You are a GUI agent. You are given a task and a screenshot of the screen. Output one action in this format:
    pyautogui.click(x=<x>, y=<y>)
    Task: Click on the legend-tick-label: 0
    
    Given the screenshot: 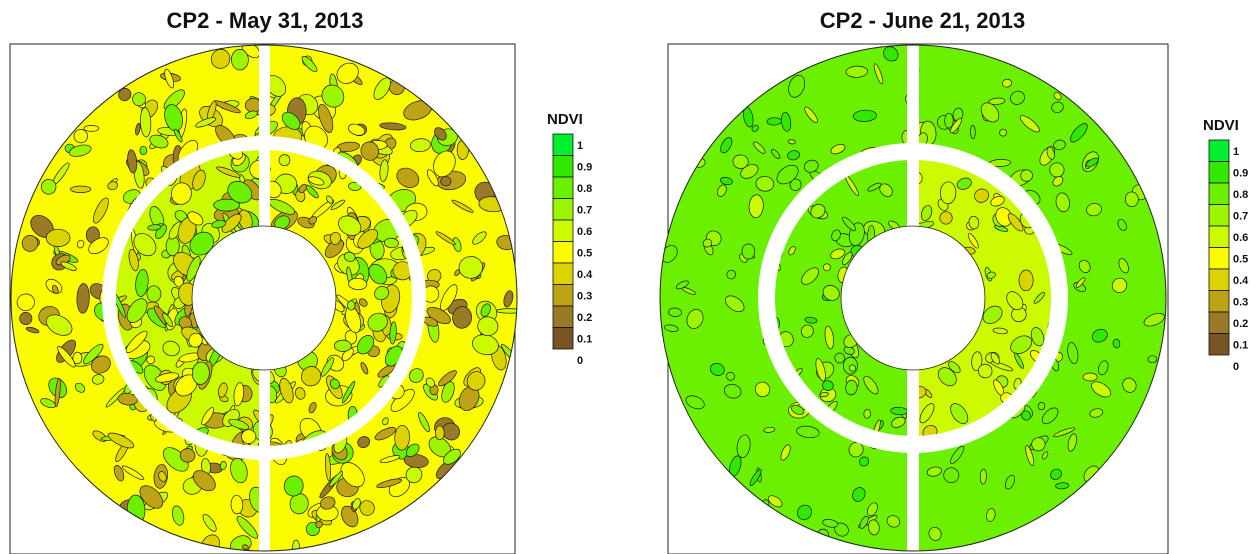 What is the action you would take?
    pyautogui.click(x=1236, y=367)
    